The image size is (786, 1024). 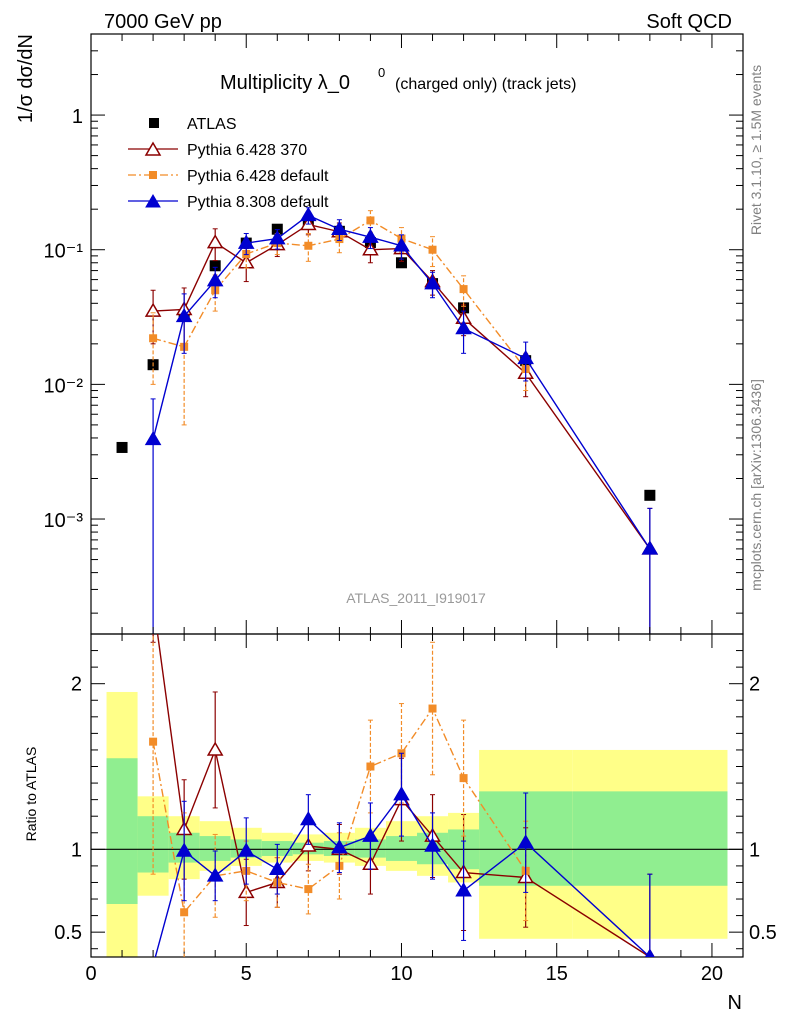 What do you see at coordinates (68, 933) in the screenshot?
I see `ratio-y-tick-label: 0.5` at bounding box center [68, 933].